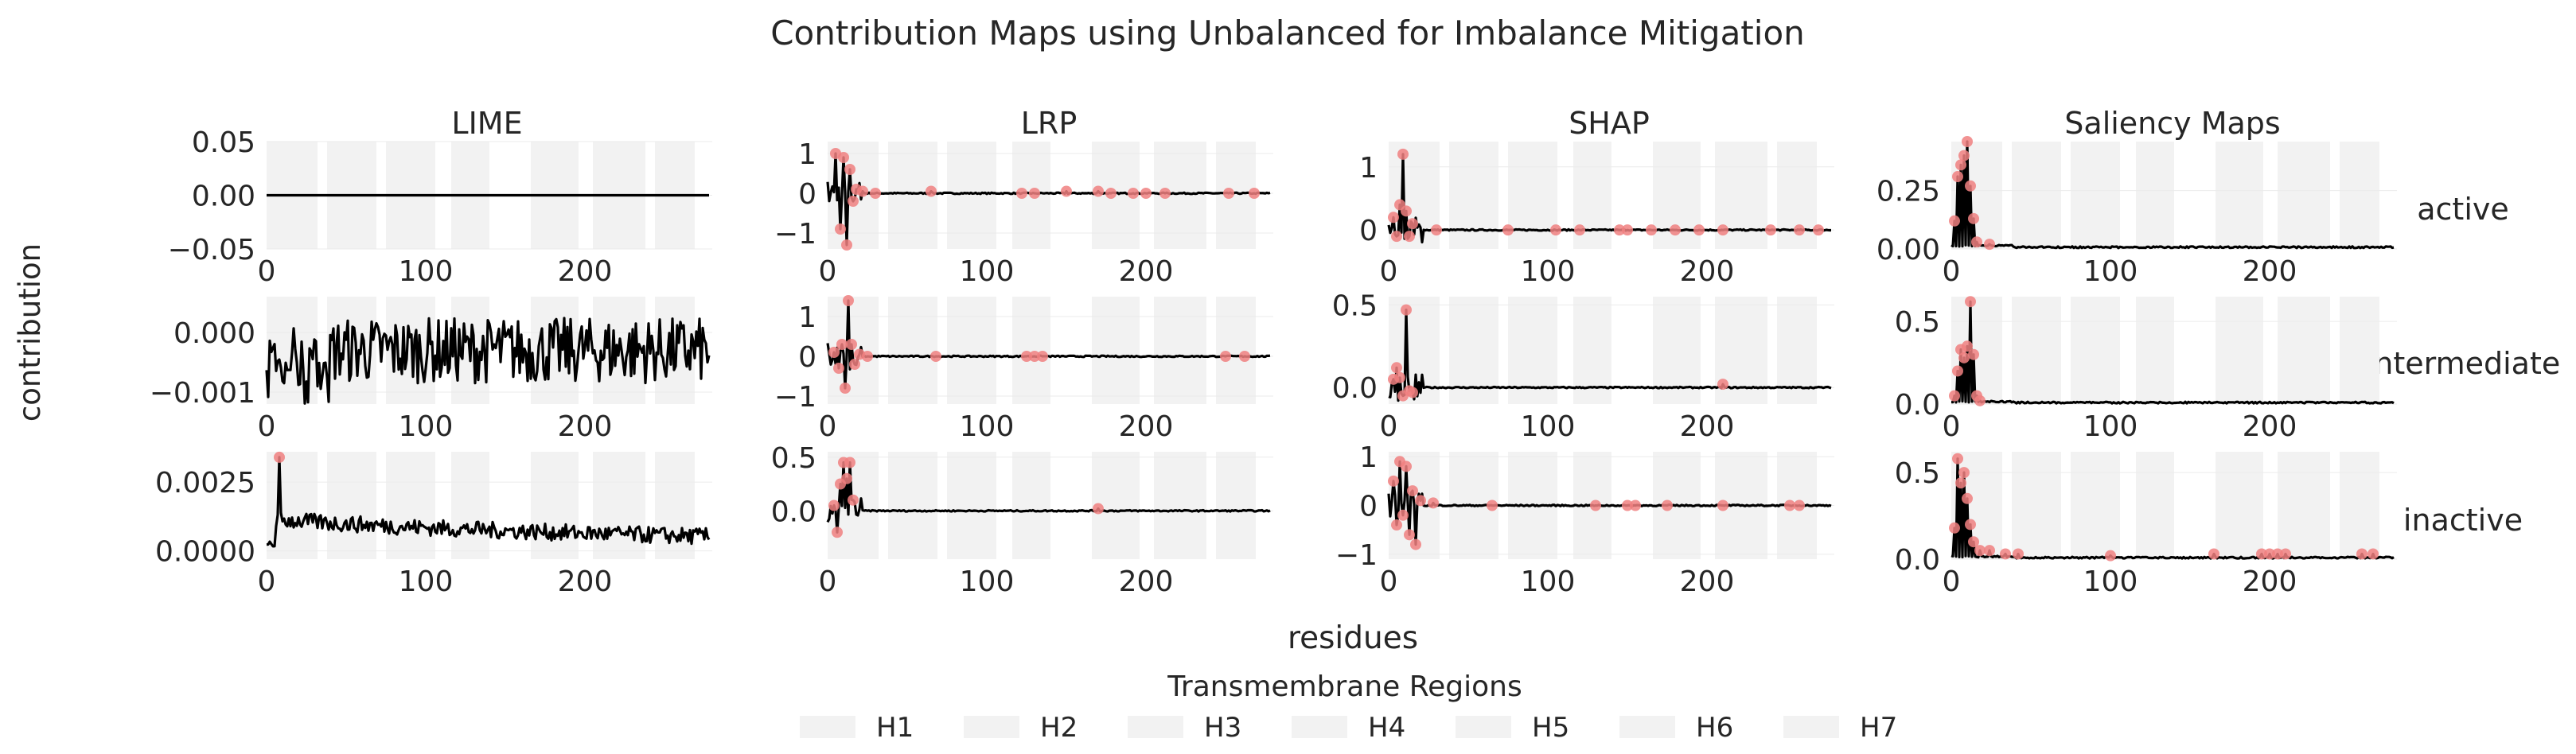  What do you see at coordinates (30, 332) in the screenshot?
I see `y-axis-label: contribution` at bounding box center [30, 332].